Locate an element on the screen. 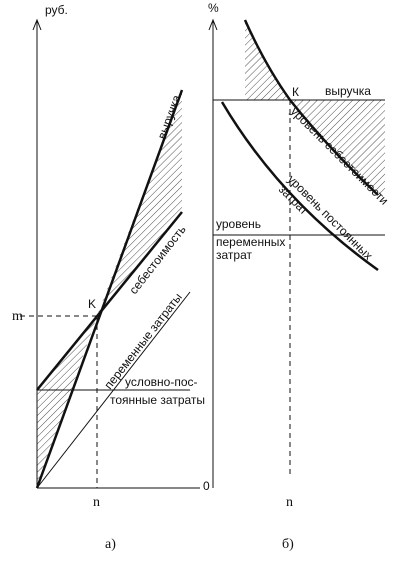  profit-area is located at coordinates (337, 147).